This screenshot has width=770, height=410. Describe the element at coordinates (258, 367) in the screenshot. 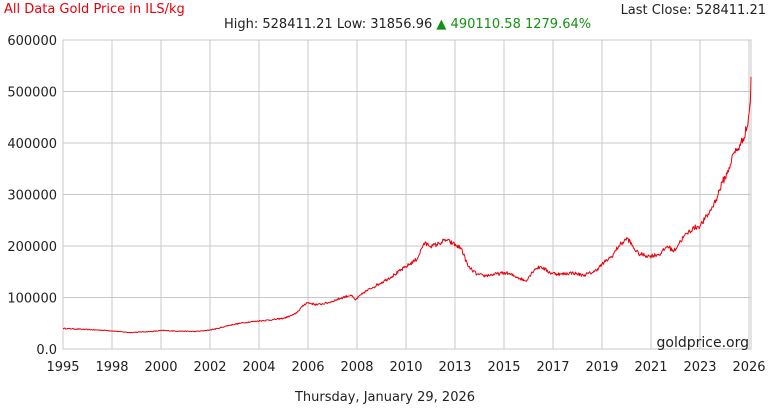

I see `x-tick-label-4: 2004` at that location.